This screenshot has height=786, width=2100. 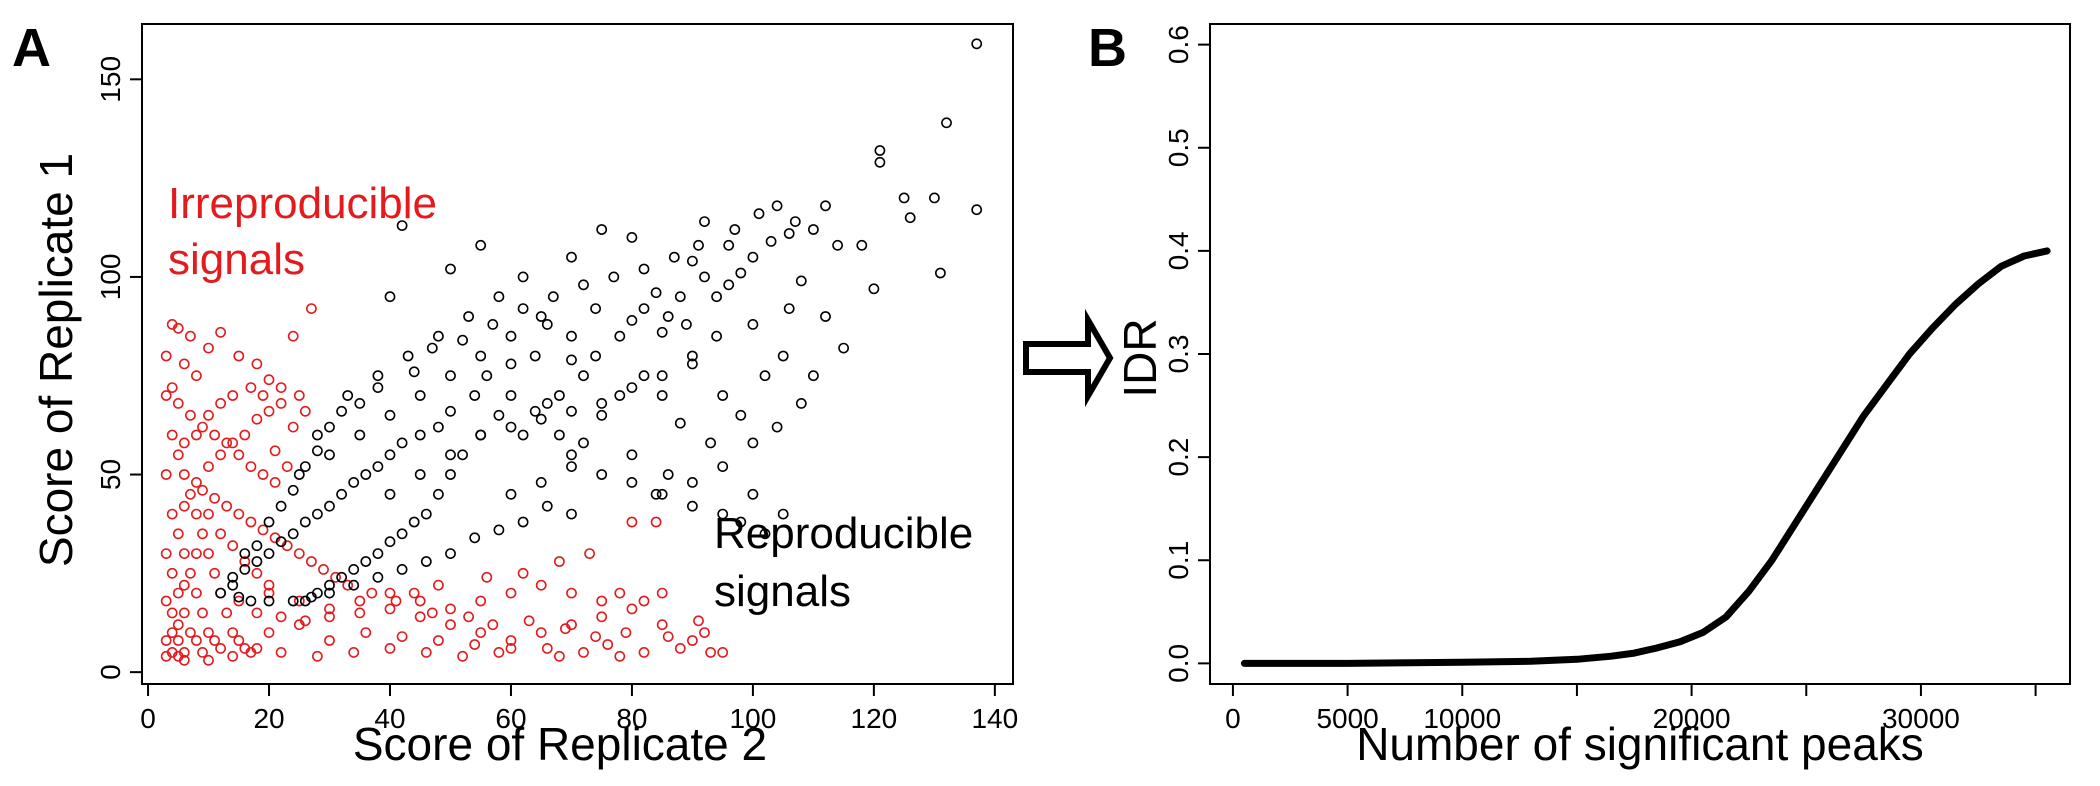 What do you see at coordinates (110, 474) in the screenshot?
I see `panel-a-y-tick-label: 50` at bounding box center [110, 474].